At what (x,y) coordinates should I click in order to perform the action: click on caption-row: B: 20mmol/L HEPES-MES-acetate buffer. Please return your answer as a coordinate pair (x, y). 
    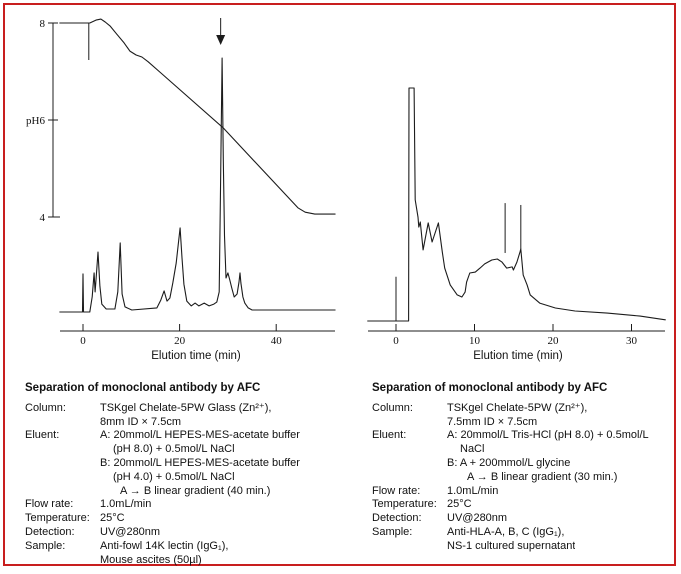
    Looking at the image, I should click on (190, 464).